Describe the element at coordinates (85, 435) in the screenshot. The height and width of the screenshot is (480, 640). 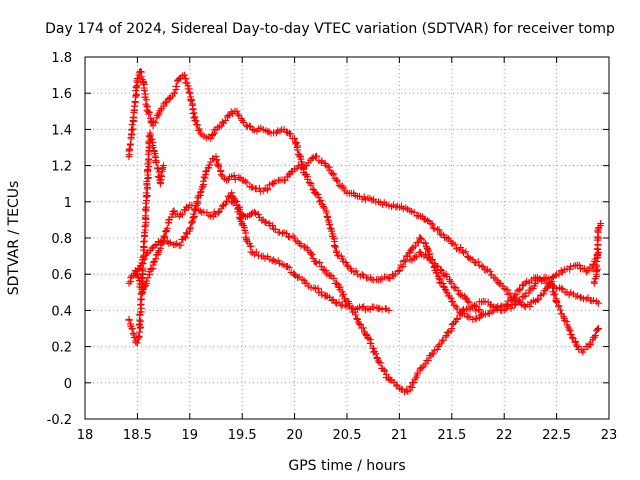
I see `x-tick-label: 18` at that location.